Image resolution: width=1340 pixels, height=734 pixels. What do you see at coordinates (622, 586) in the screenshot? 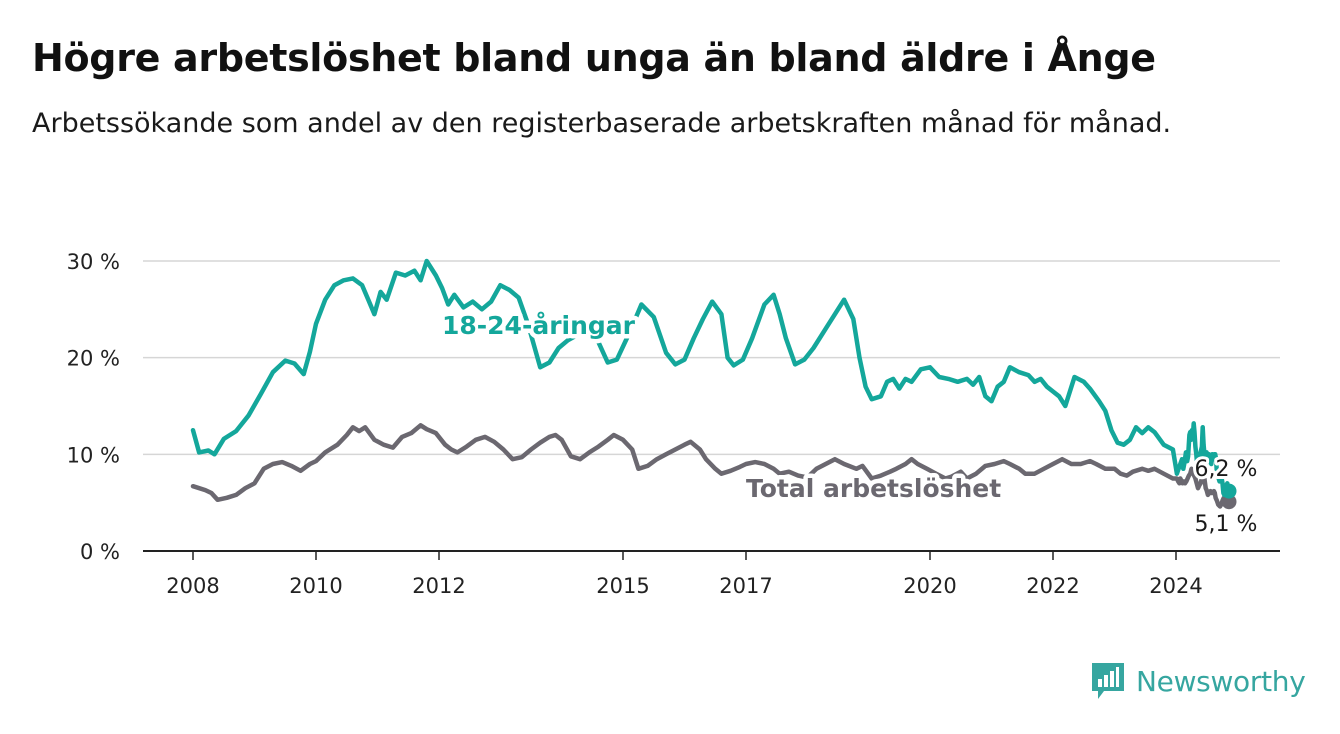
I see `x-tick-label: 2015` at bounding box center [622, 586].